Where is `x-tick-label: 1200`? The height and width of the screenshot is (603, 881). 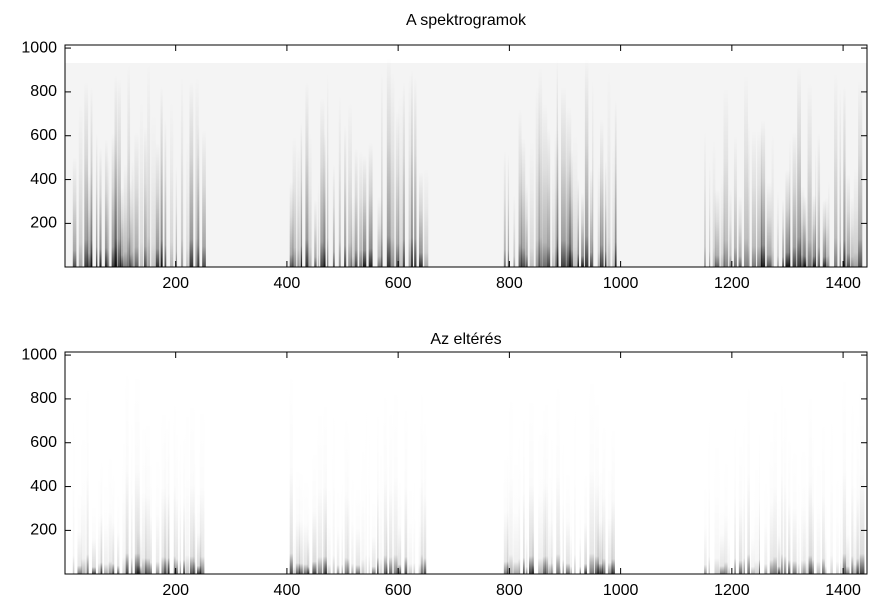
x-tick-label: 1200 is located at coordinates (732, 283).